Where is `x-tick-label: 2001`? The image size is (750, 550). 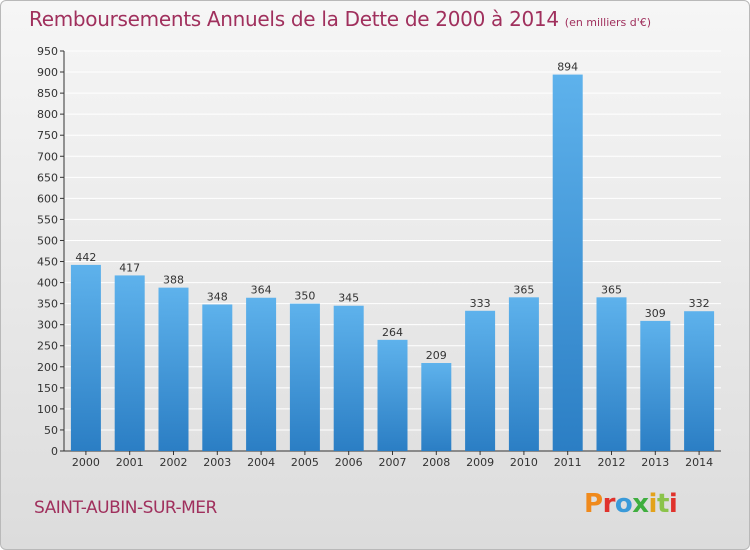
x-tick-label: 2001 is located at coordinates (130, 462).